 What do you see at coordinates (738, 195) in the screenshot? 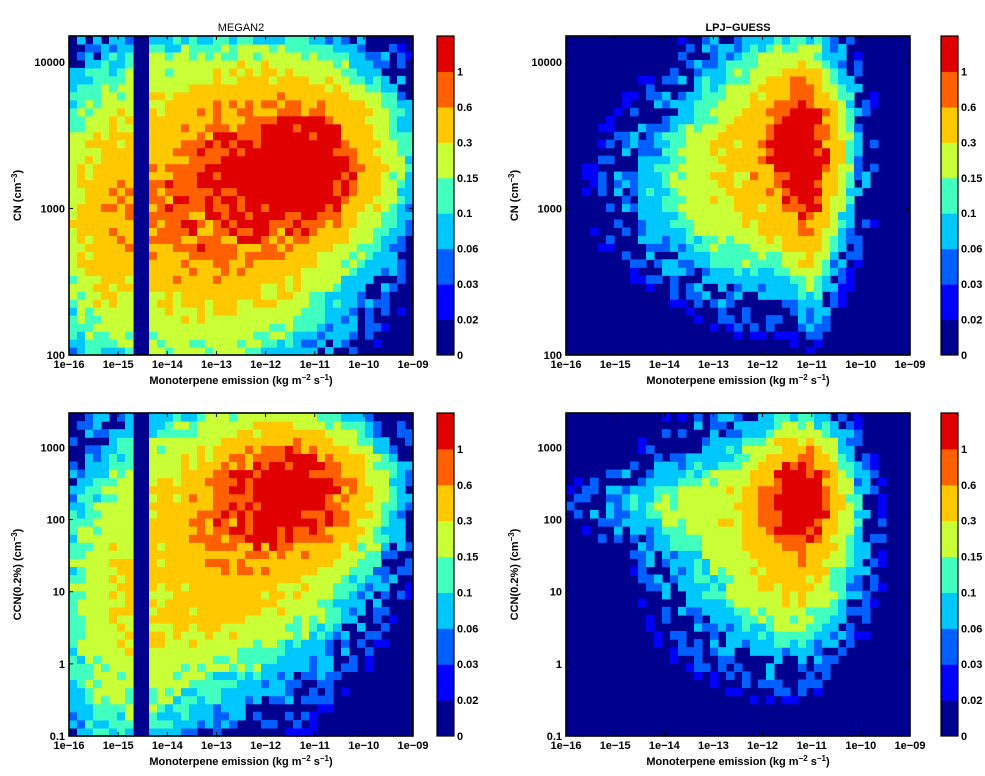
I see `axes-frame` at bounding box center [738, 195].